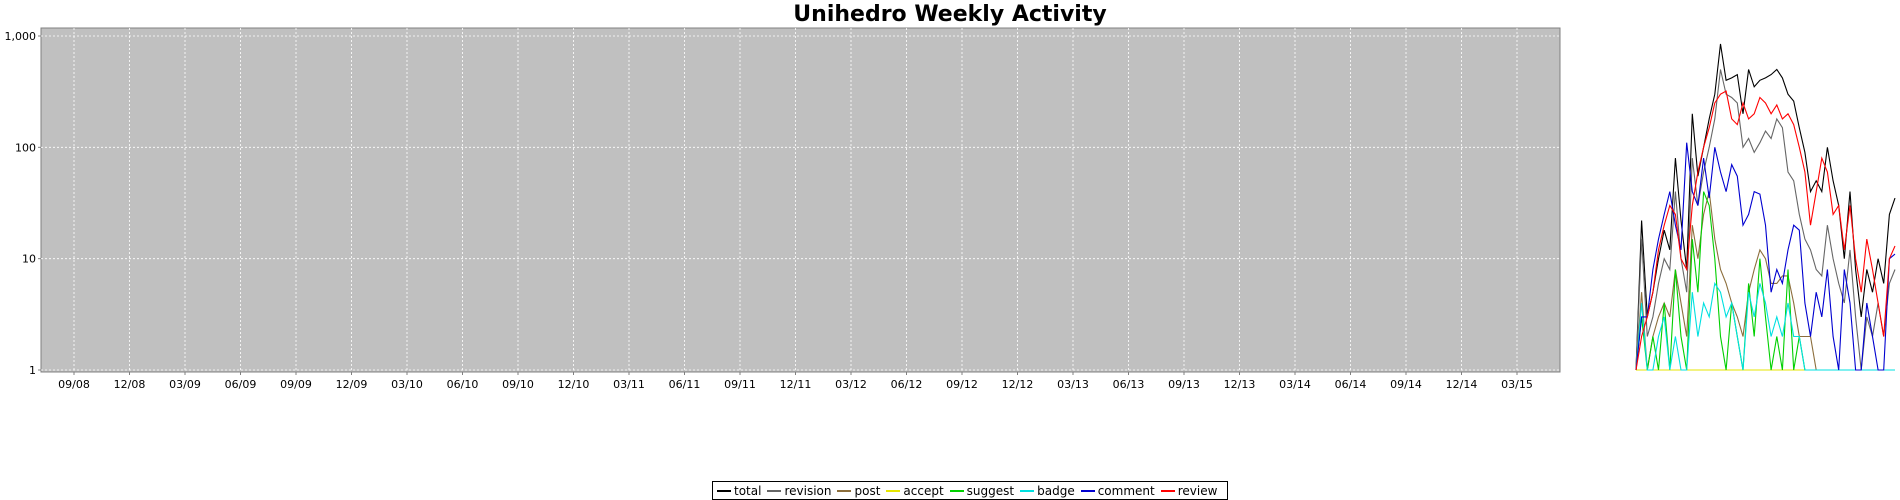  I want to click on series-line-badge, so click(1765, 326).